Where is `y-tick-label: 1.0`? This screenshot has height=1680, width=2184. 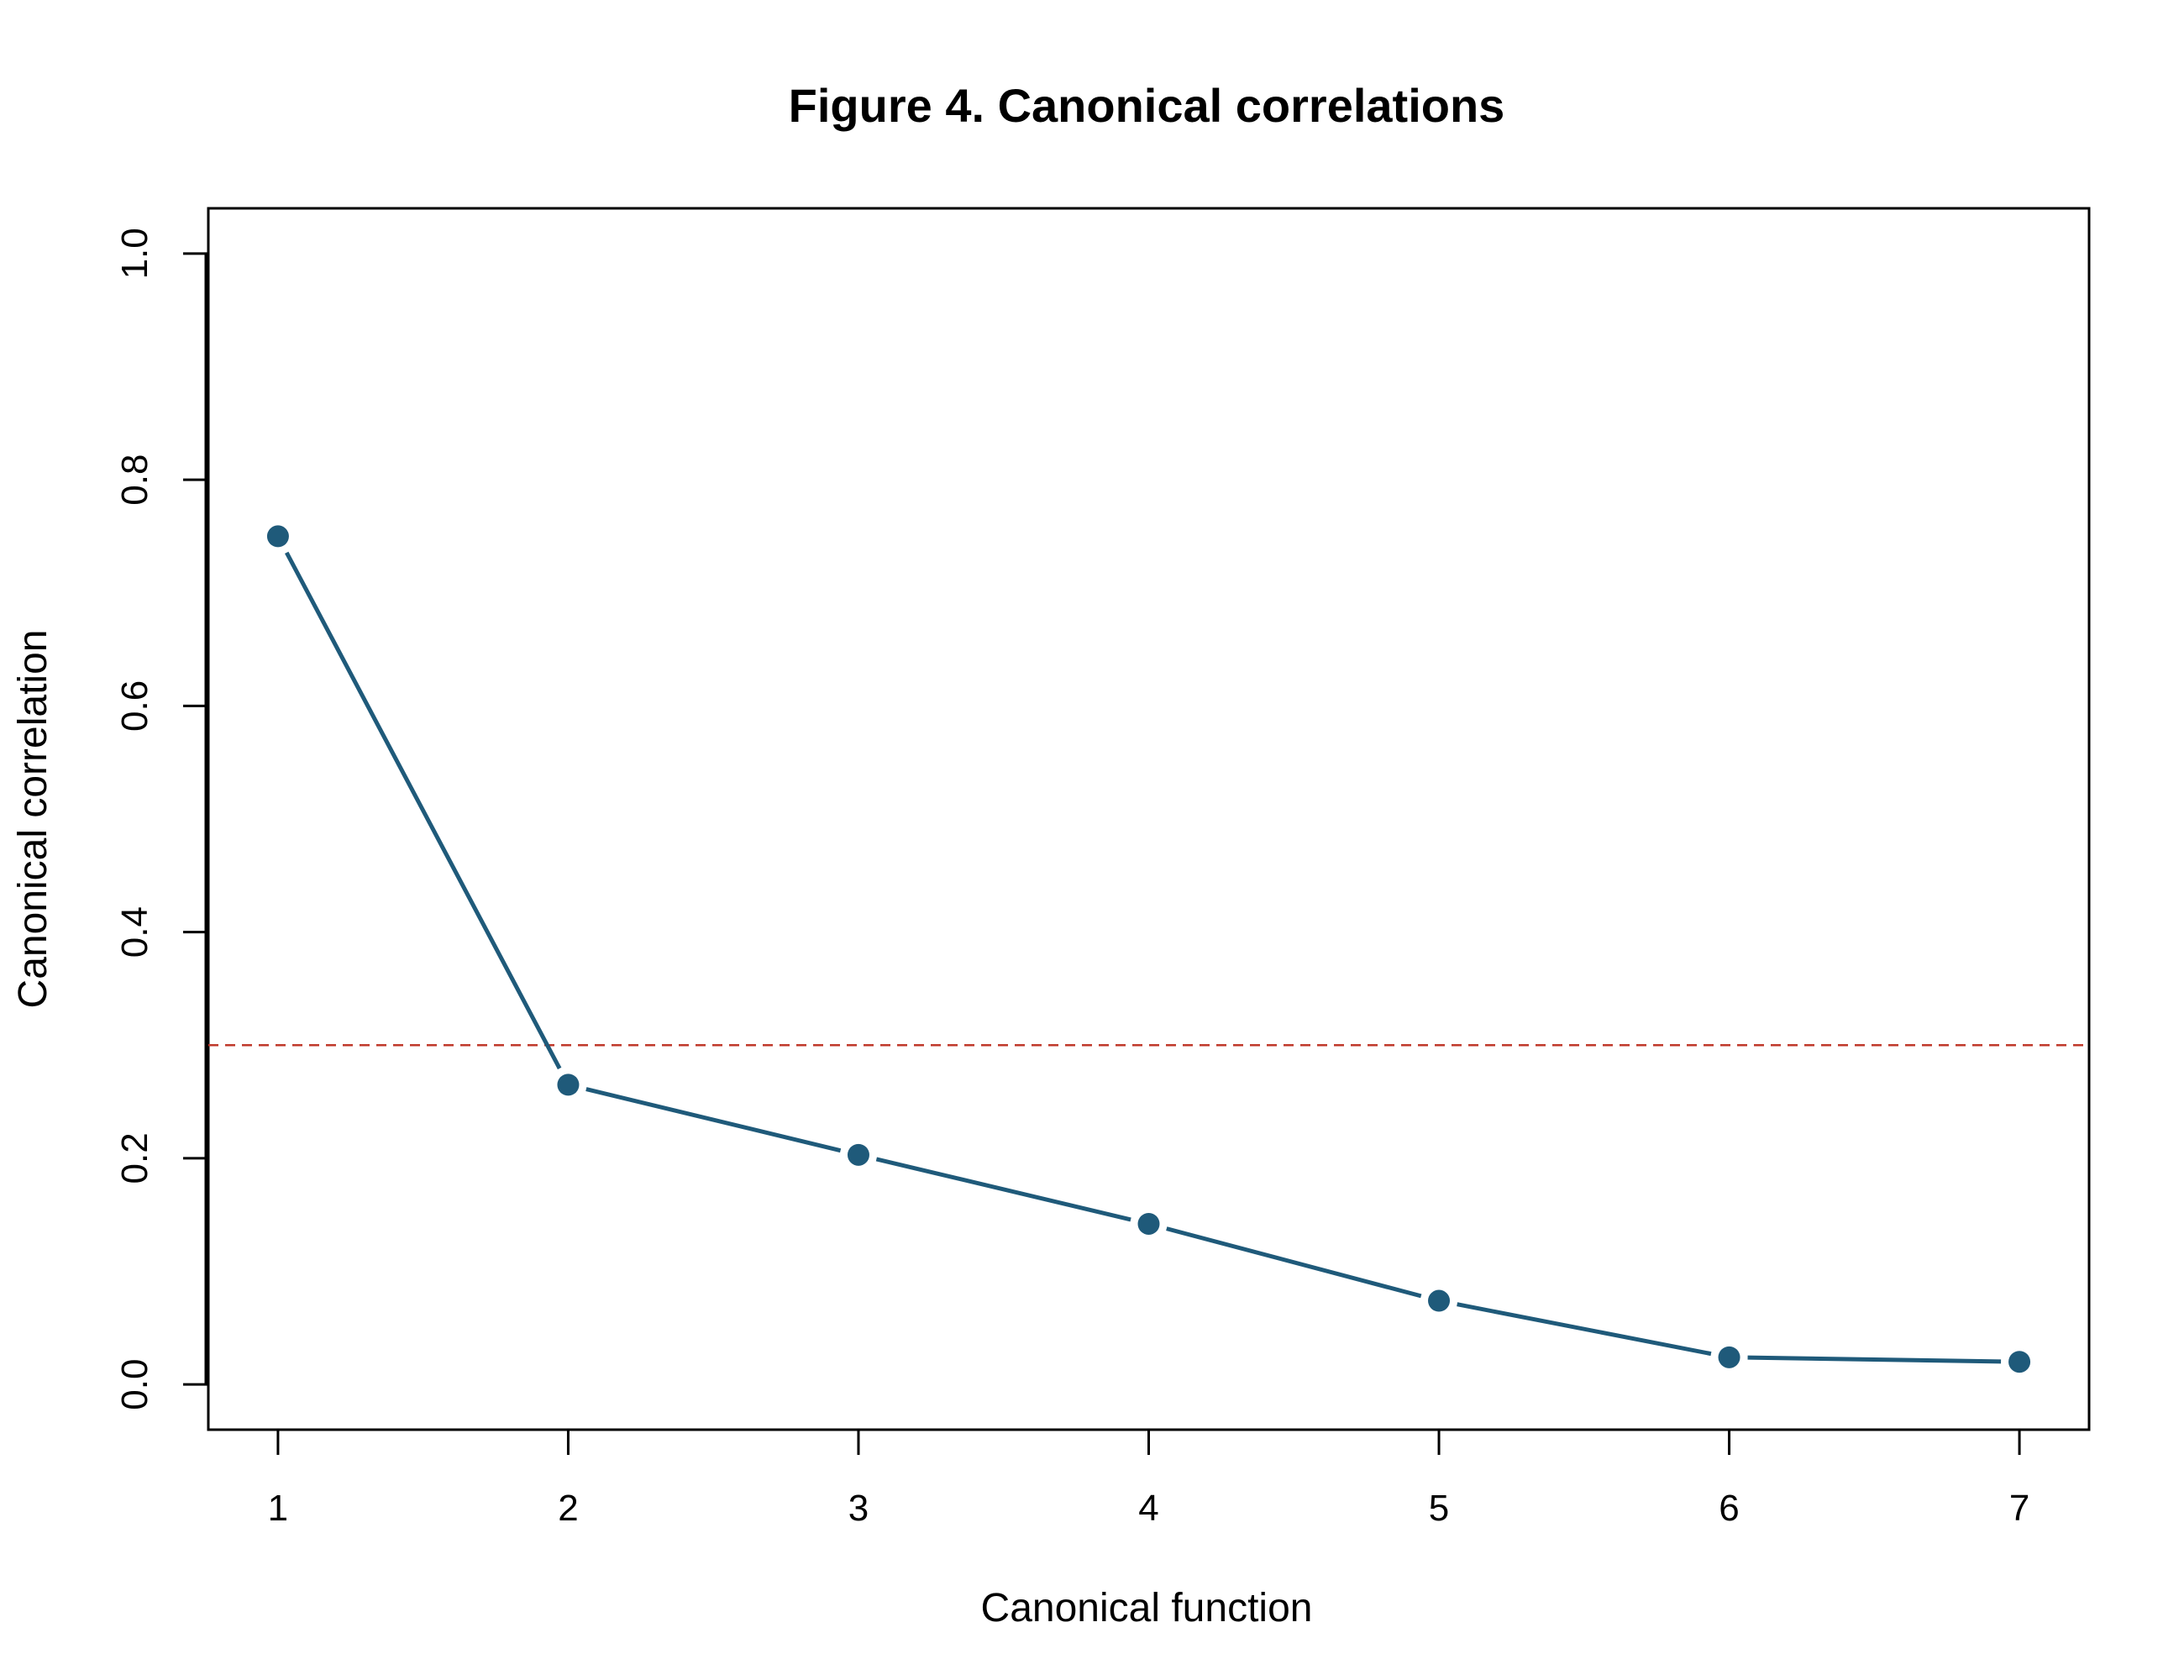
y-tick-label: 1.0 is located at coordinates (134, 253).